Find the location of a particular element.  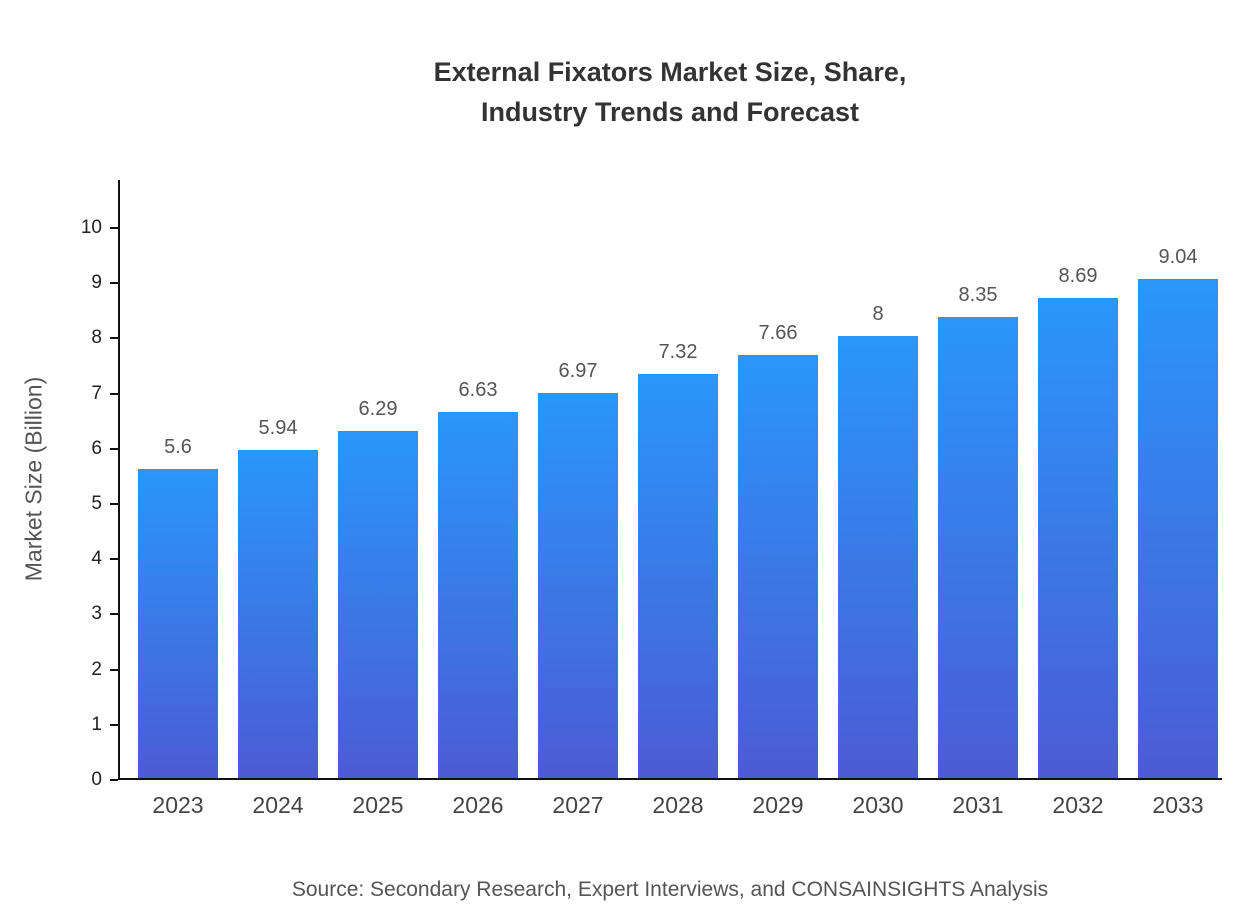

bar-value-label: 6.29 is located at coordinates (378, 408).